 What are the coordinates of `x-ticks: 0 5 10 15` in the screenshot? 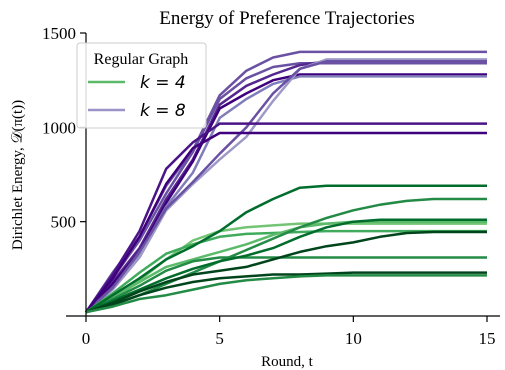 It's located at (289, 332).